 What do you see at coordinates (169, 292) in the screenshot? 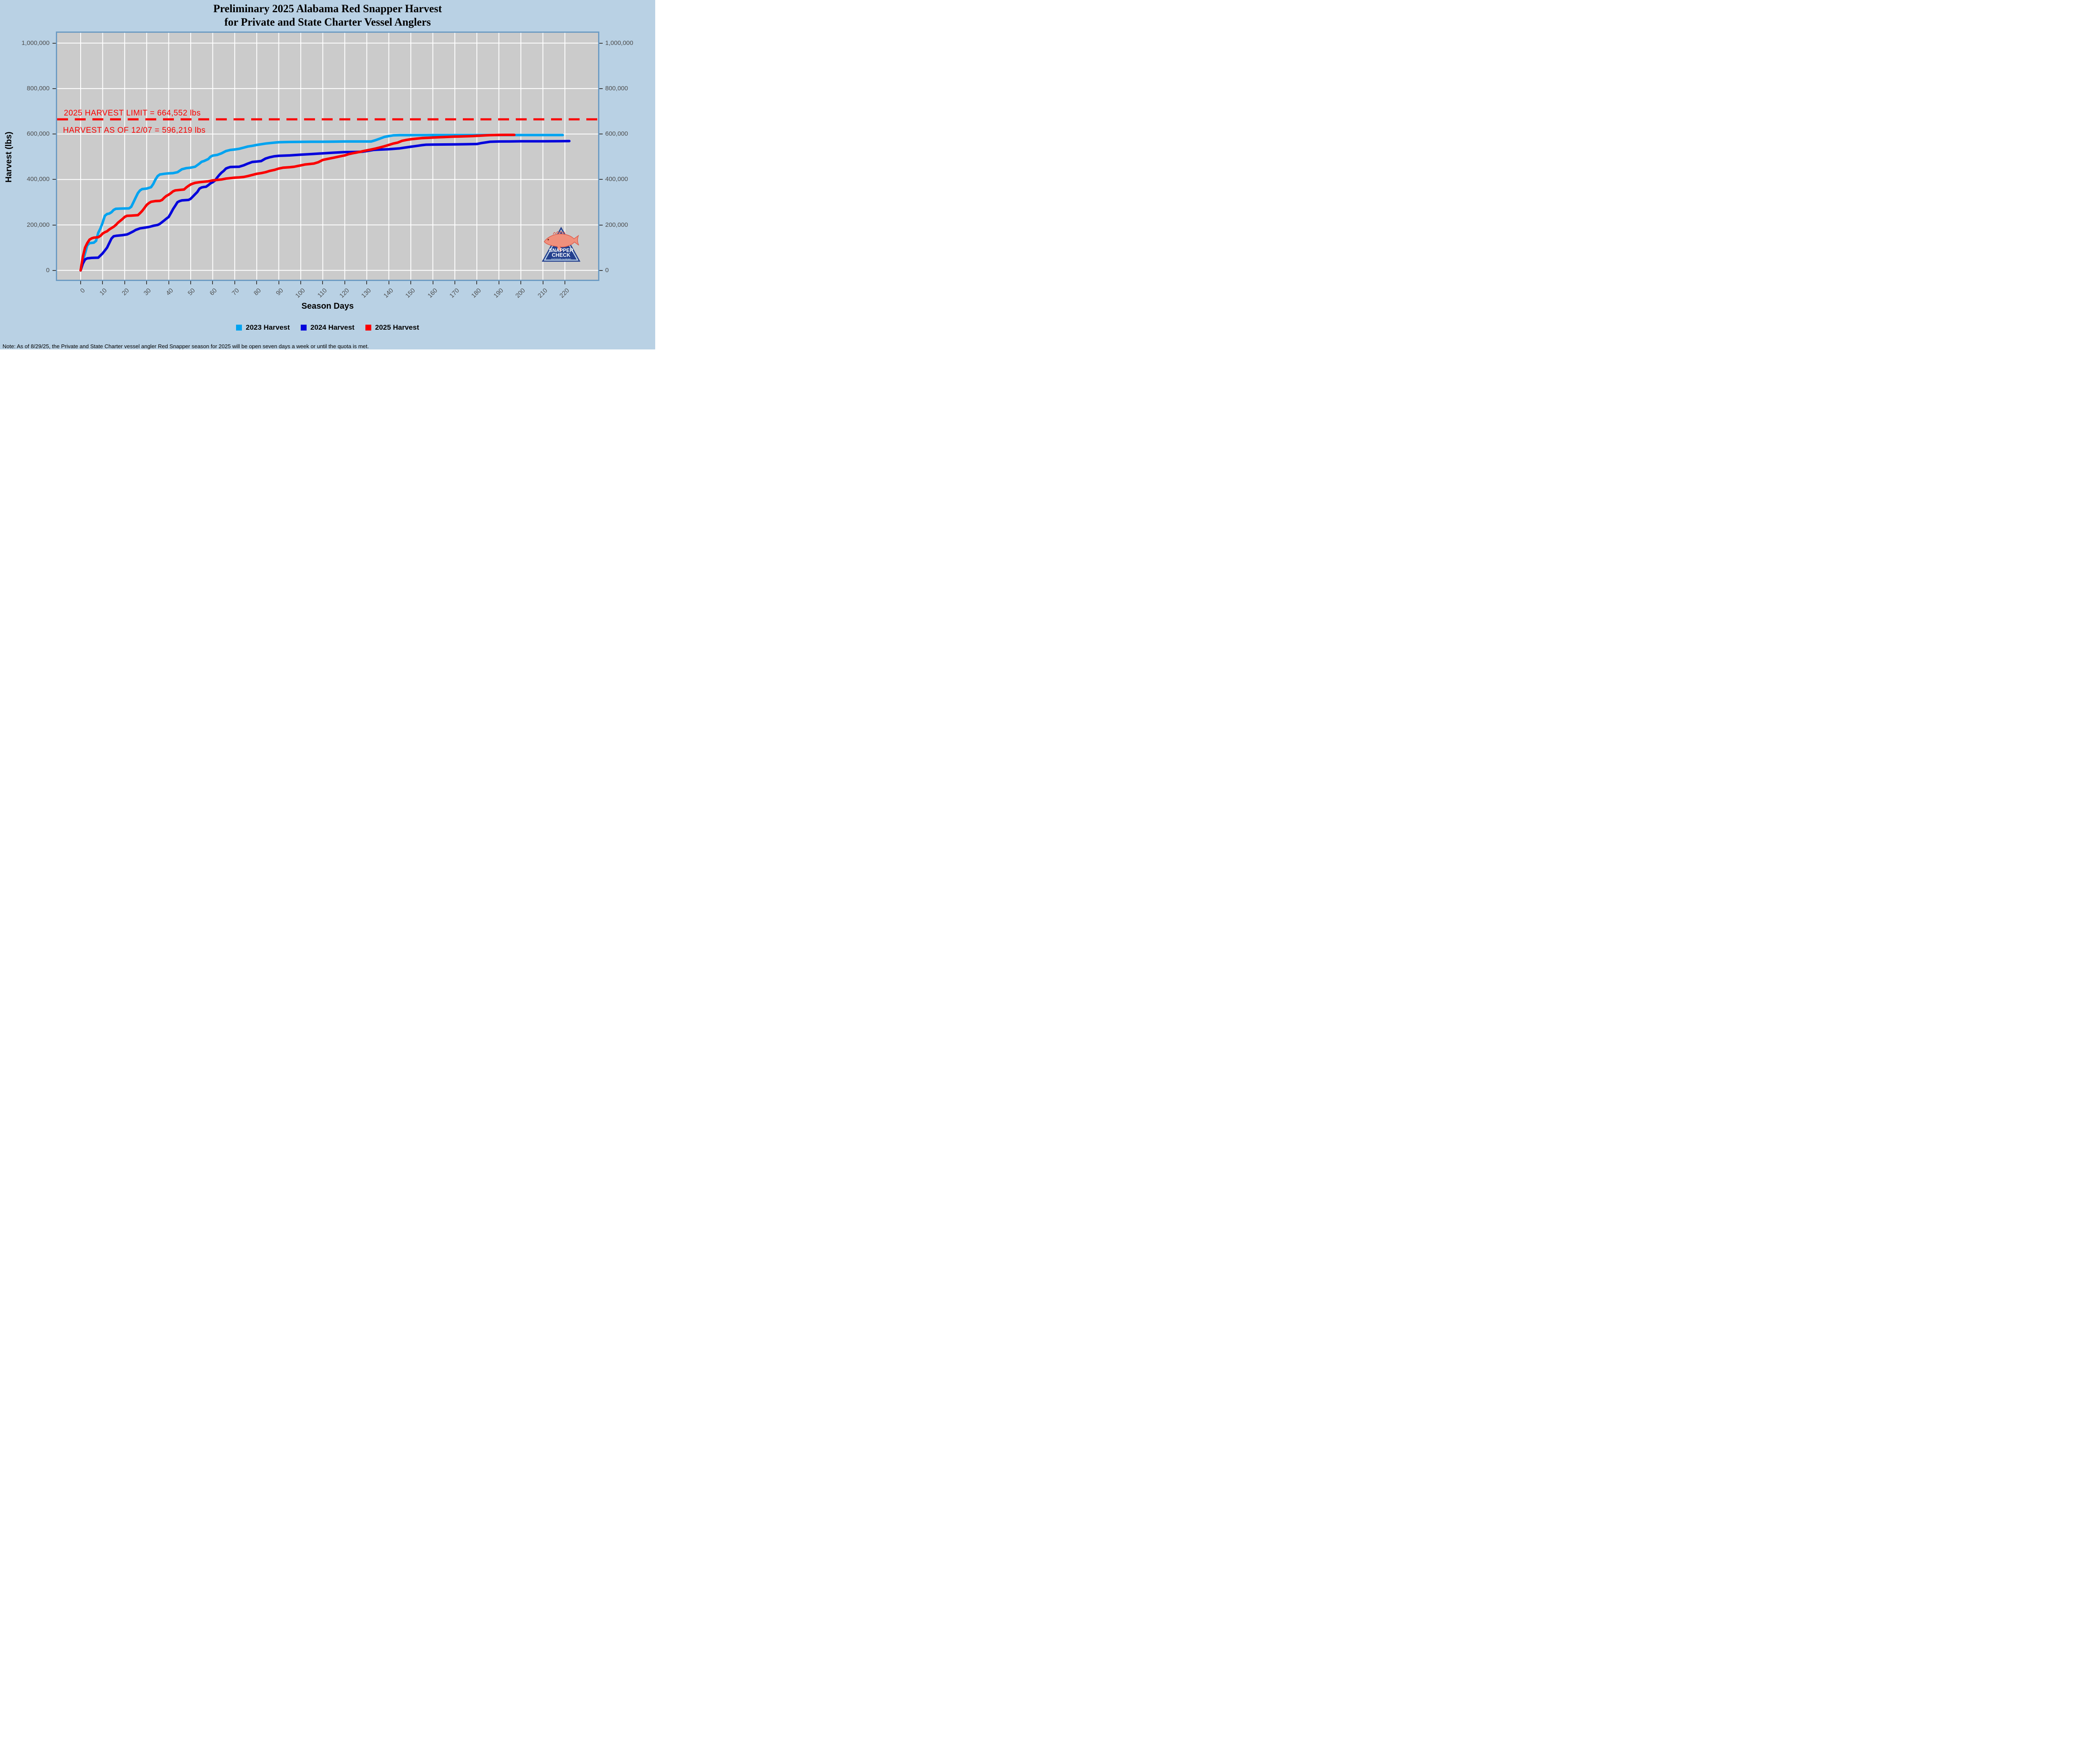
I see `x-tick-label: 40` at bounding box center [169, 292].